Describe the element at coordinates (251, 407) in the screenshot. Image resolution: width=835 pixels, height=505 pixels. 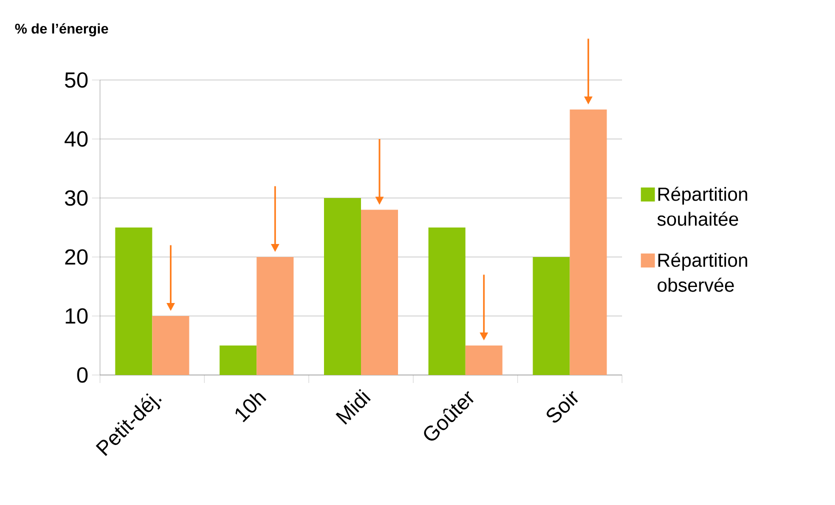
I see `x-tick-label: 10h` at that location.